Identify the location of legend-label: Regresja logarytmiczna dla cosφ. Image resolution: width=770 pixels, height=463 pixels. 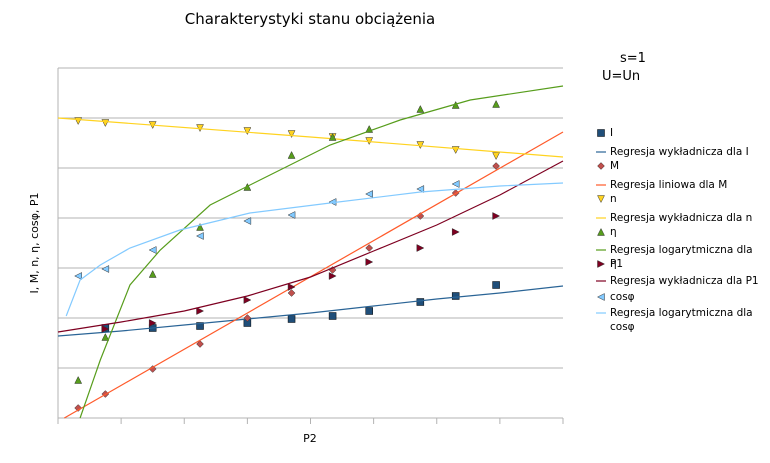
(681, 320).